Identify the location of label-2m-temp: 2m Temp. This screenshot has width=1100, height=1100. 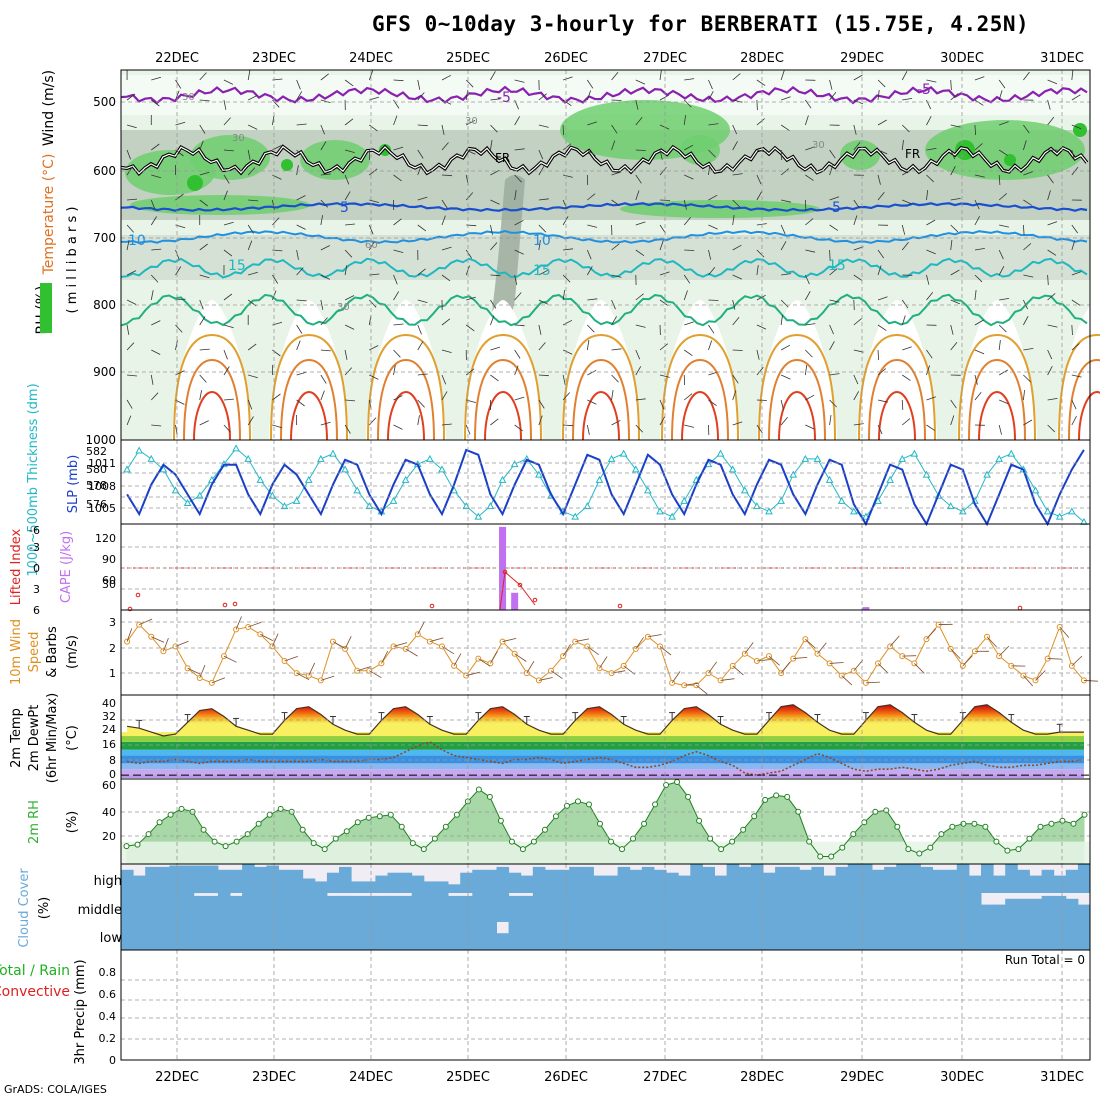
(16, 738).